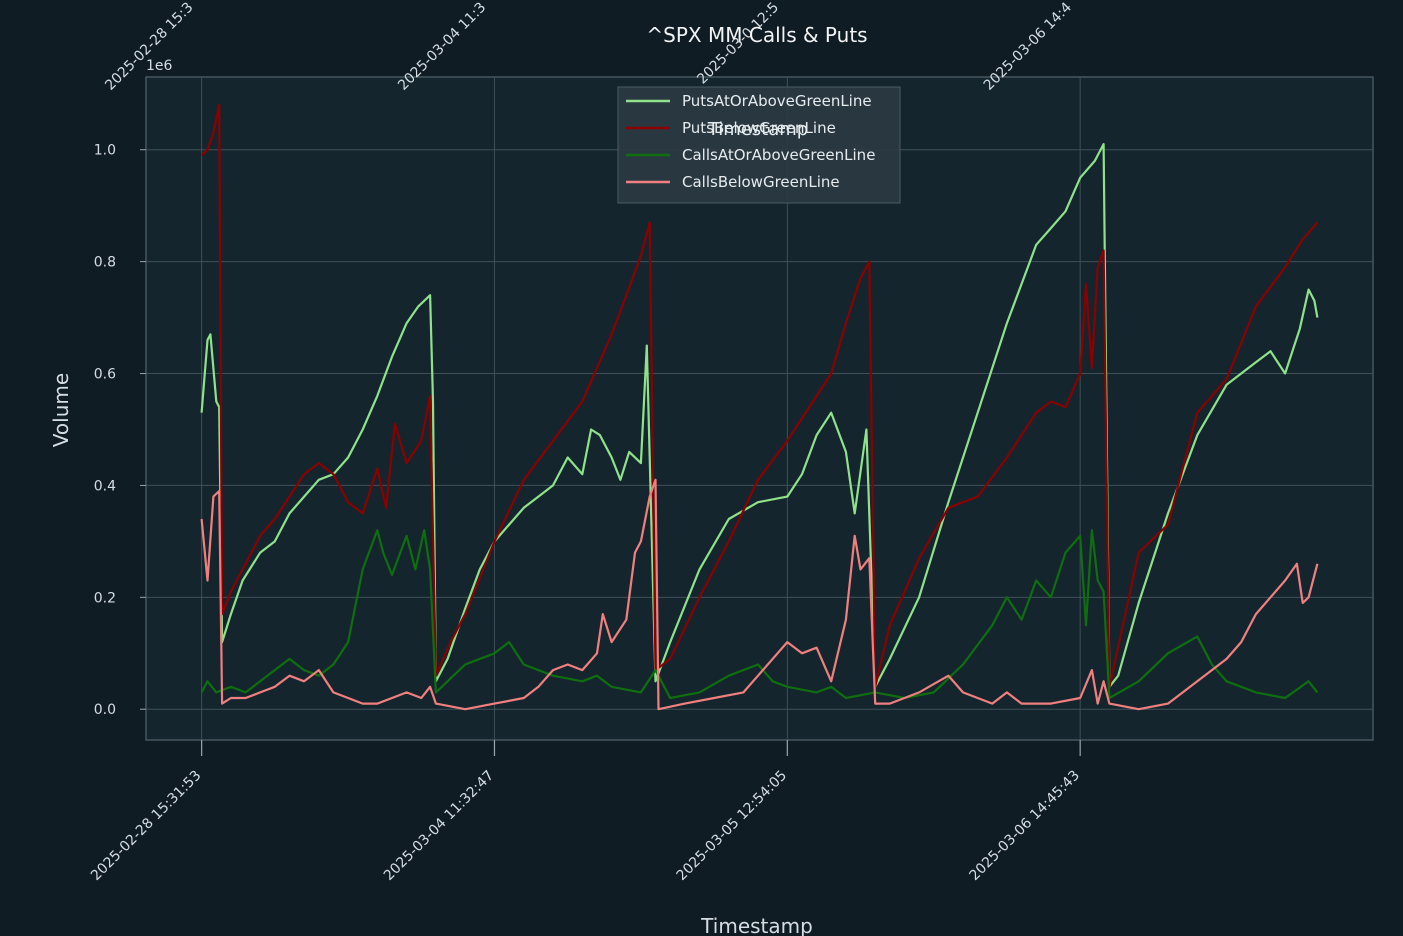 This screenshot has height=936, width=1403. Describe the element at coordinates (105, 375) in the screenshot. I see `y-tick-label: 0.6` at that location.